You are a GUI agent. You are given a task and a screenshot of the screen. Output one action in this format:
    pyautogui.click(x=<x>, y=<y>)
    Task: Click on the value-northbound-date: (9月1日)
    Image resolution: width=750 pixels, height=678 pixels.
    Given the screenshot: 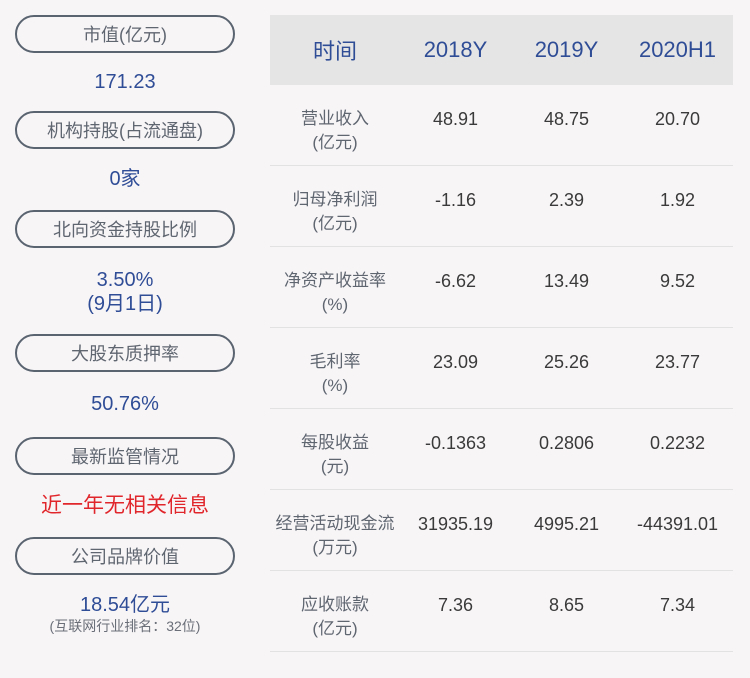 What is the action you would take?
    pyautogui.click(x=125, y=304)
    